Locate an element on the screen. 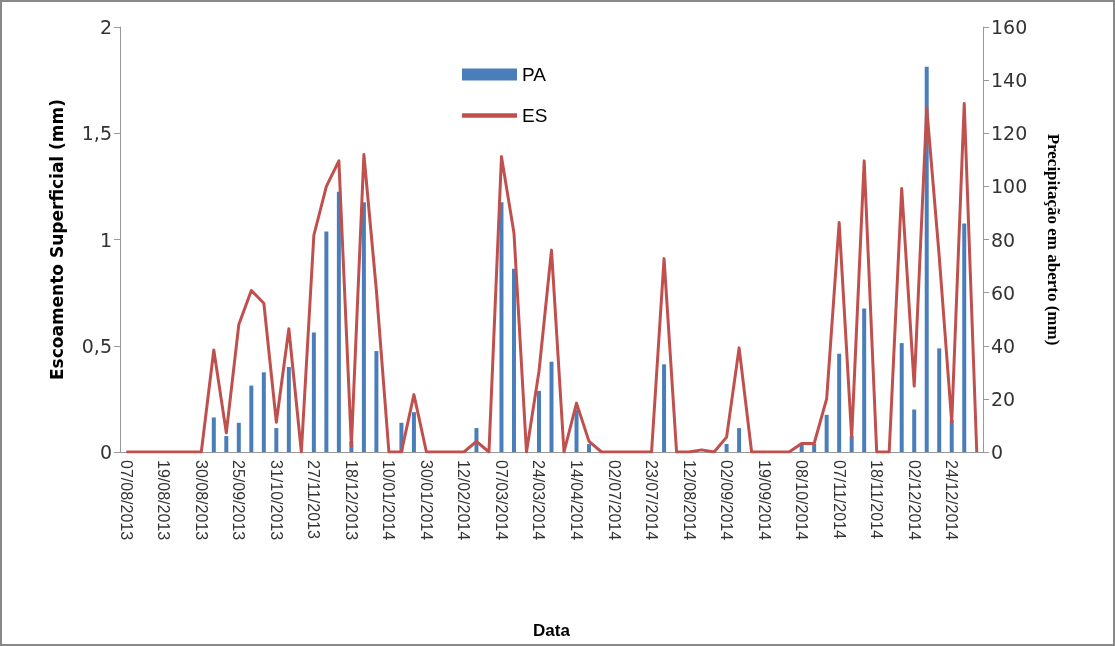 The width and height of the screenshot is (1115, 646). y-tick-label: 1,5 is located at coordinates (96, 133).